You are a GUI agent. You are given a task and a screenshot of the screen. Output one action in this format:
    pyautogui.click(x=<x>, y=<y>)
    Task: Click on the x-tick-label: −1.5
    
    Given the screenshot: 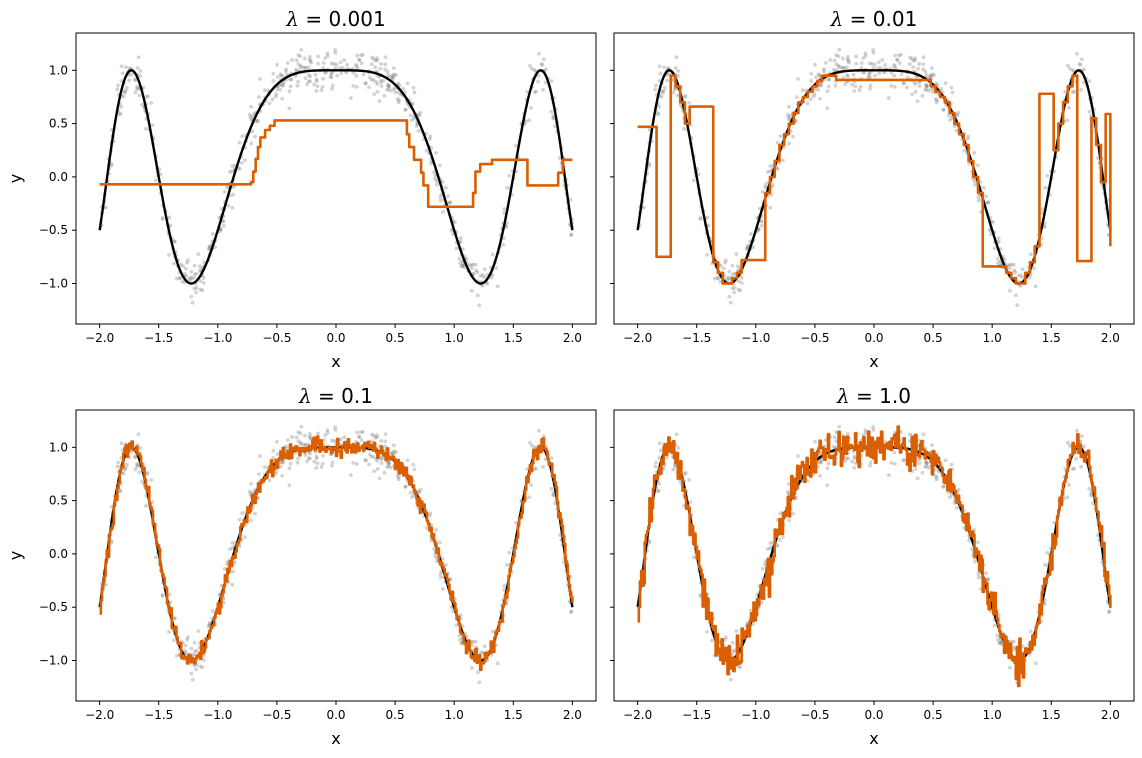 What is the action you would take?
    pyautogui.click(x=696, y=715)
    